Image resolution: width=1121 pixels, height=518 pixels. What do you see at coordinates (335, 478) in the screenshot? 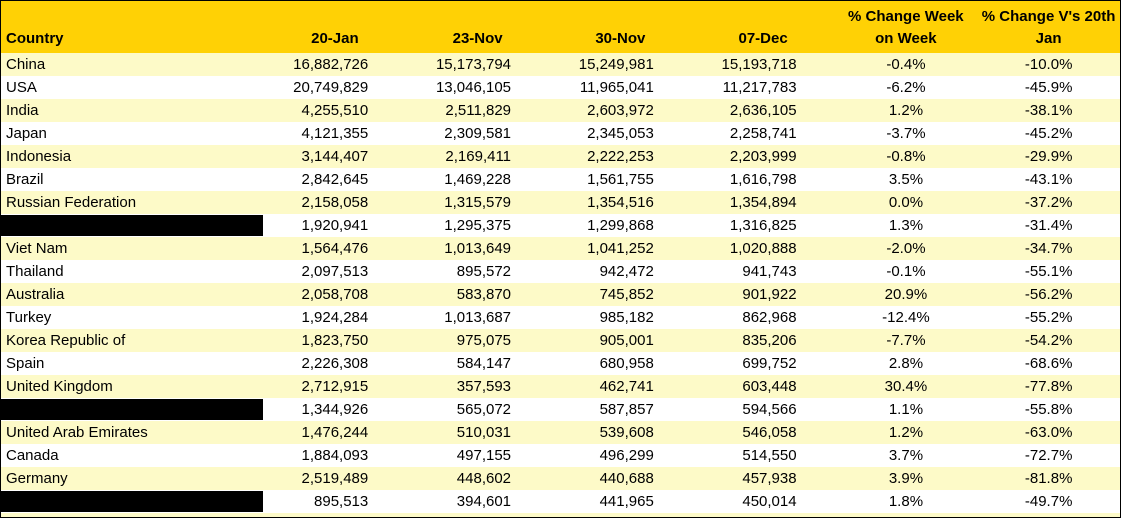
I see `value-cell-20-jan: 2,519,489` at bounding box center [335, 478].